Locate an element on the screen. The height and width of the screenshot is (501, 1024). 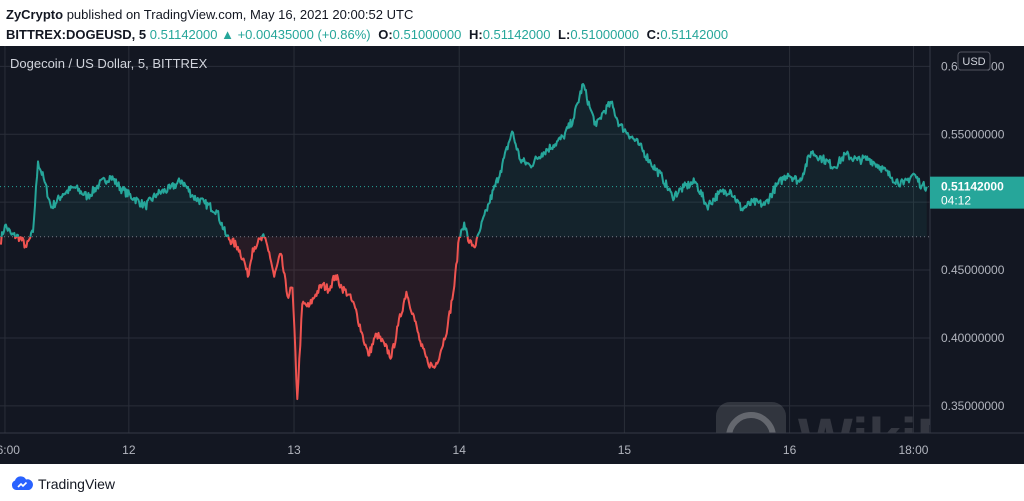
price-change: +0.00435000 (+0.86%) is located at coordinates (304, 34).